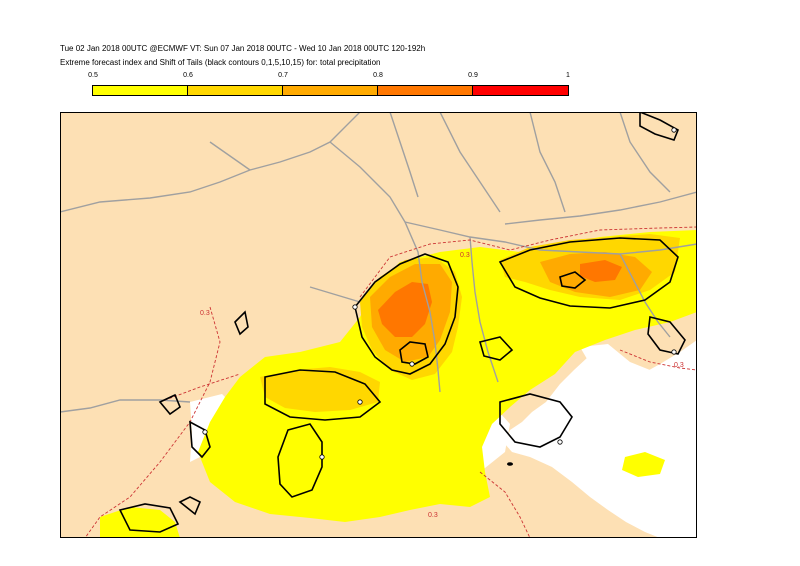 The height and width of the screenshot is (566, 800). What do you see at coordinates (283, 75) in the screenshot?
I see `legend-tick-2: 0.7` at bounding box center [283, 75].